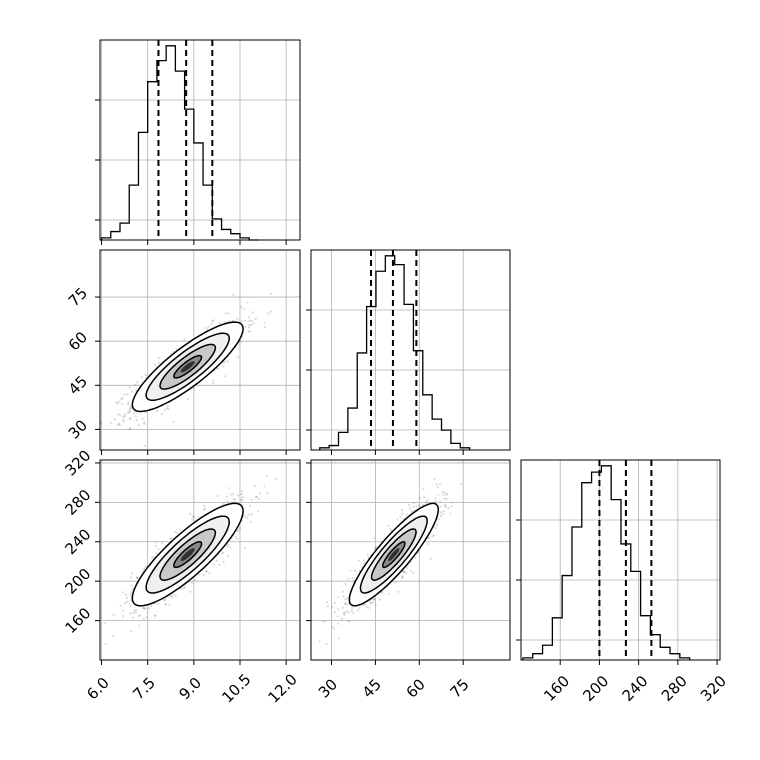 The width and height of the screenshot is (760, 760). What do you see at coordinates (179, 143) in the screenshot?
I see `histogram-p0` at bounding box center [179, 143].